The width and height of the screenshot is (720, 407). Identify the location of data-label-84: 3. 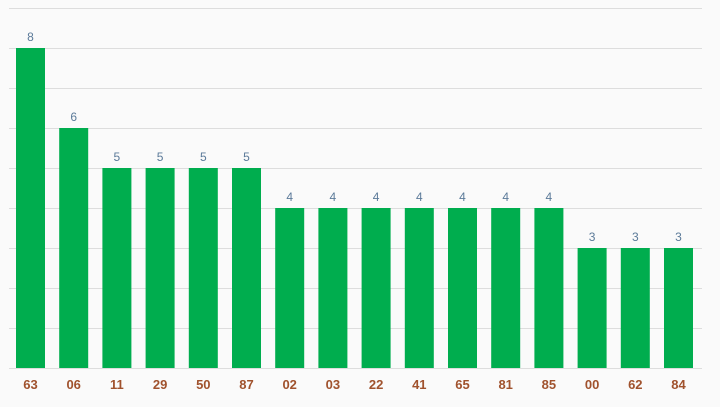
(678, 237).